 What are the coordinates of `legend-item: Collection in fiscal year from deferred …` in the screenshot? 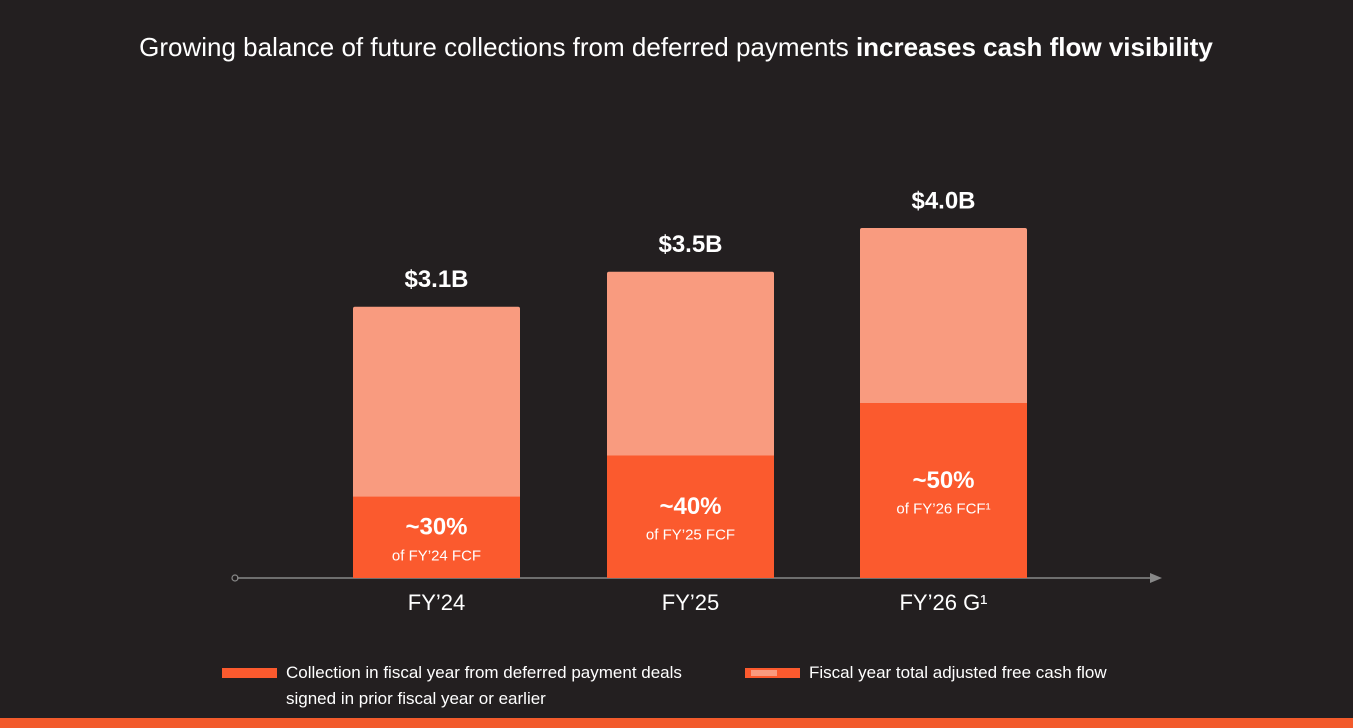 It's located at (472, 686).